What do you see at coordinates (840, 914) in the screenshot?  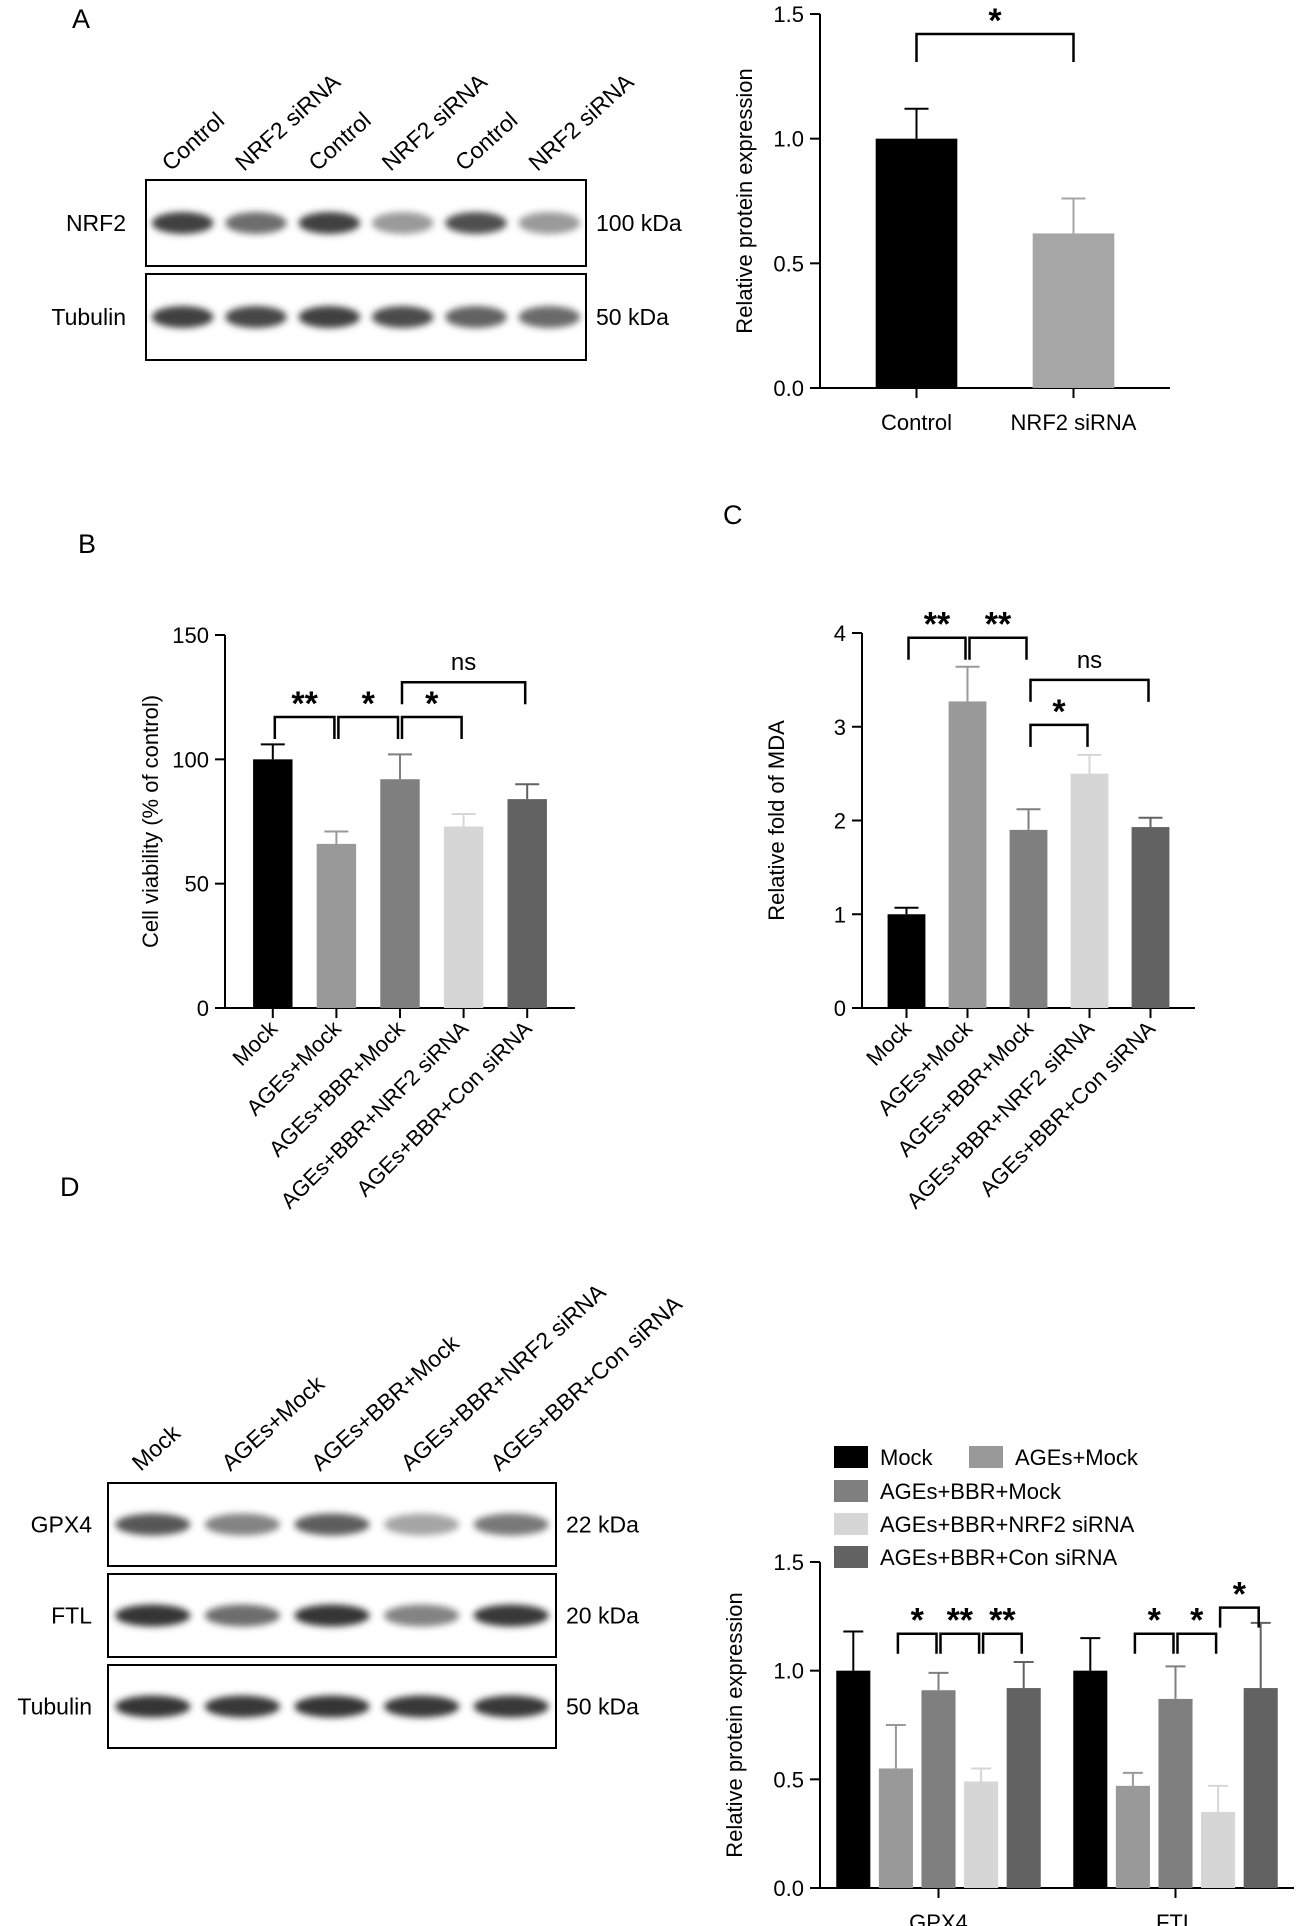 I see `y-tick-label: 1` at bounding box center [840, 914].